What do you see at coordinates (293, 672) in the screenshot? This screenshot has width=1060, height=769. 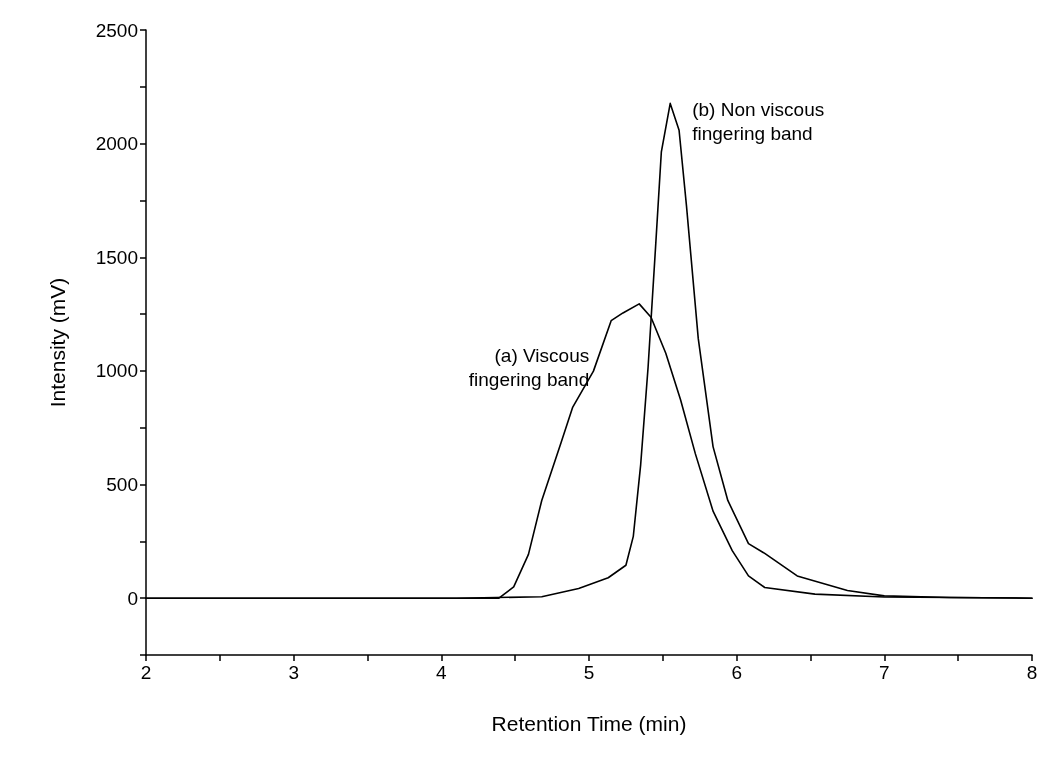 I see `x-tick-label: 3` at bounding box center [293, 672].